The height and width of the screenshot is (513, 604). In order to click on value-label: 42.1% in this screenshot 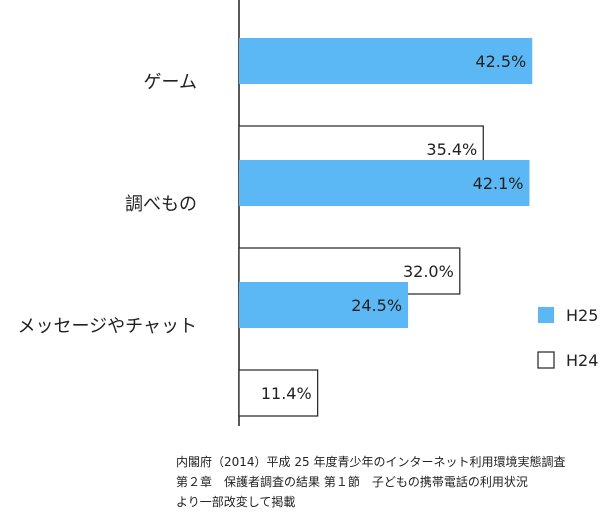, I will do `click(498, 183)`.